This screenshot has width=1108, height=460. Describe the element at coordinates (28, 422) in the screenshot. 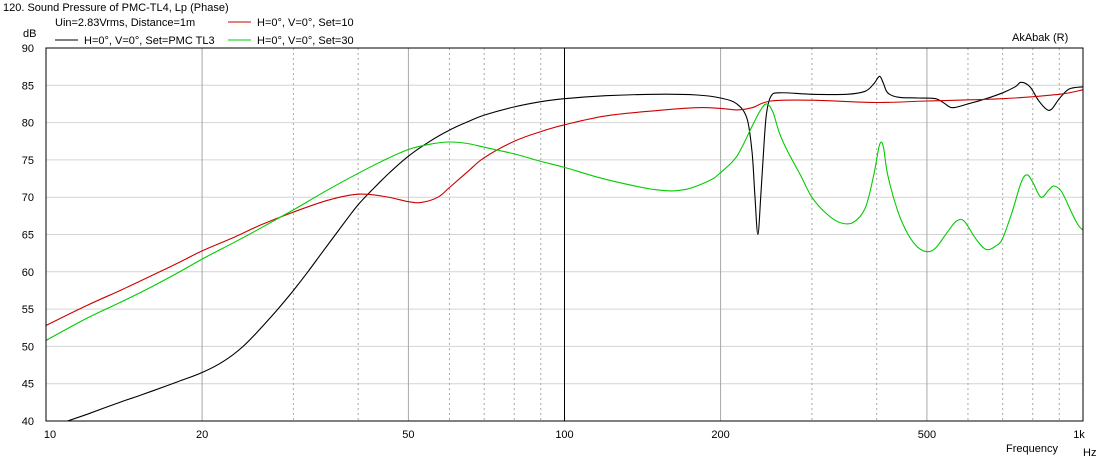

I see `y-tick-label: 40` at that location.